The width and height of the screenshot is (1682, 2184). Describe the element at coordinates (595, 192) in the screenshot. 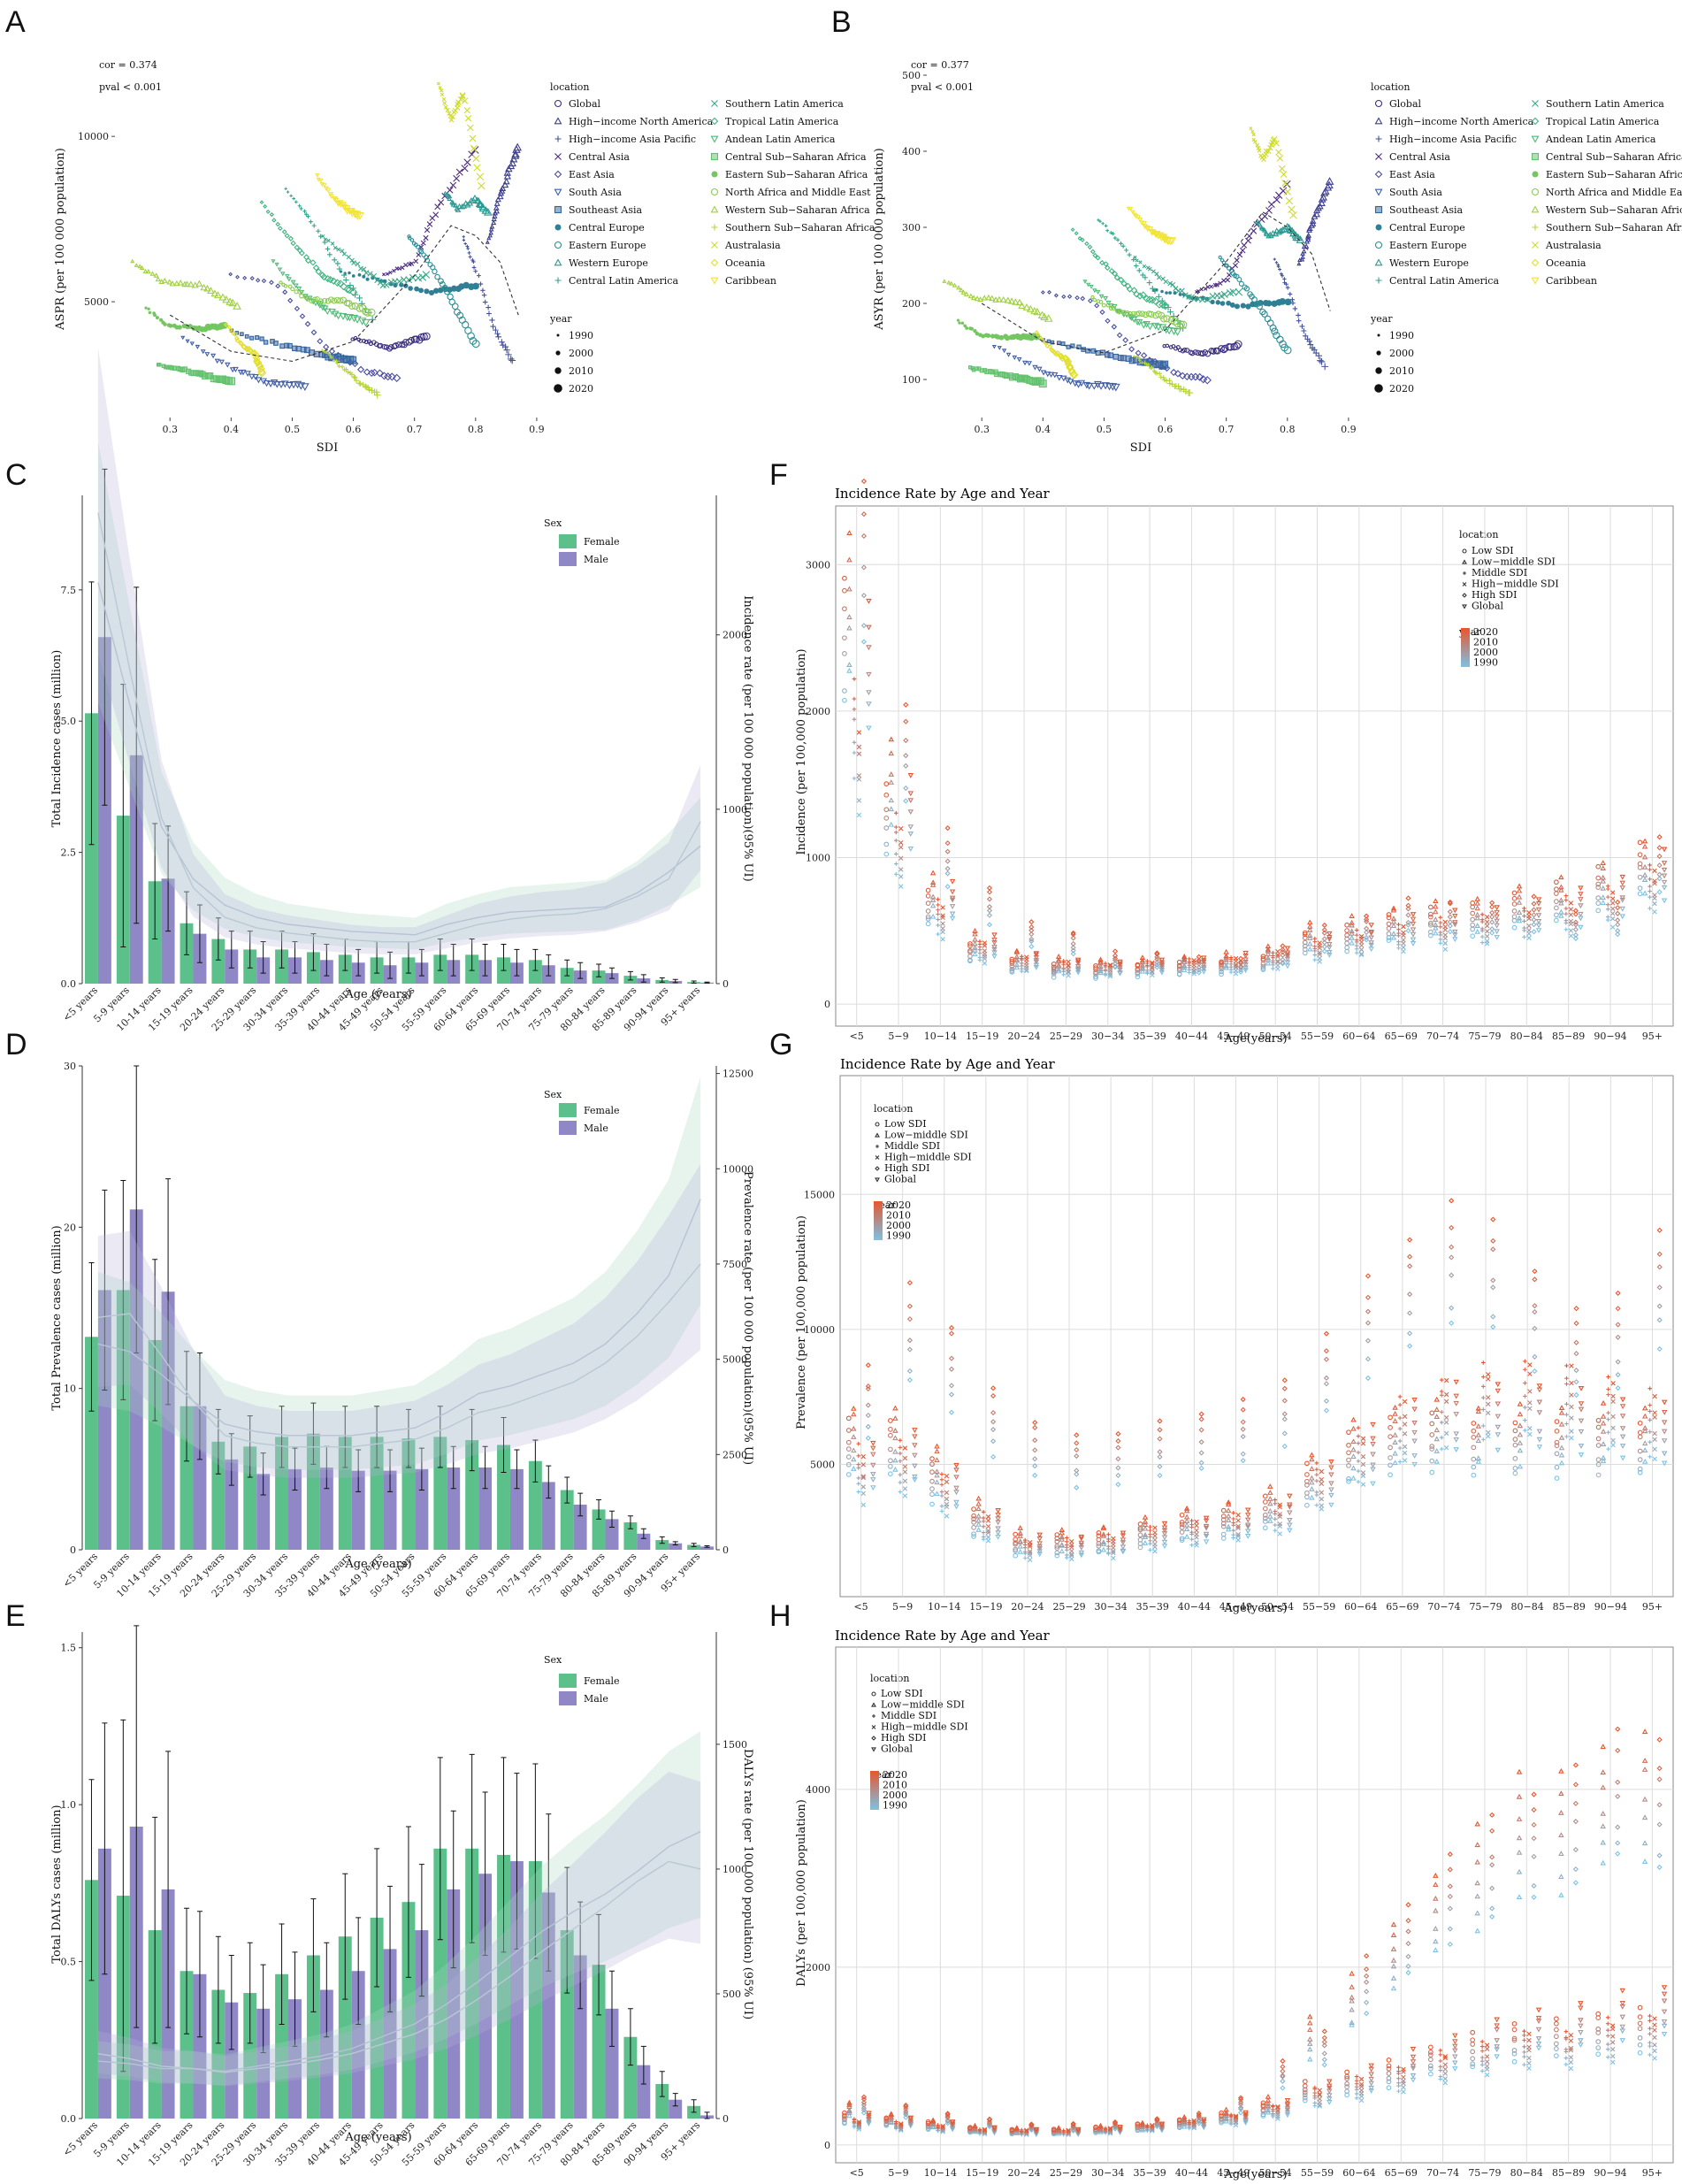

I see `legend-label: South Asia` at that location.